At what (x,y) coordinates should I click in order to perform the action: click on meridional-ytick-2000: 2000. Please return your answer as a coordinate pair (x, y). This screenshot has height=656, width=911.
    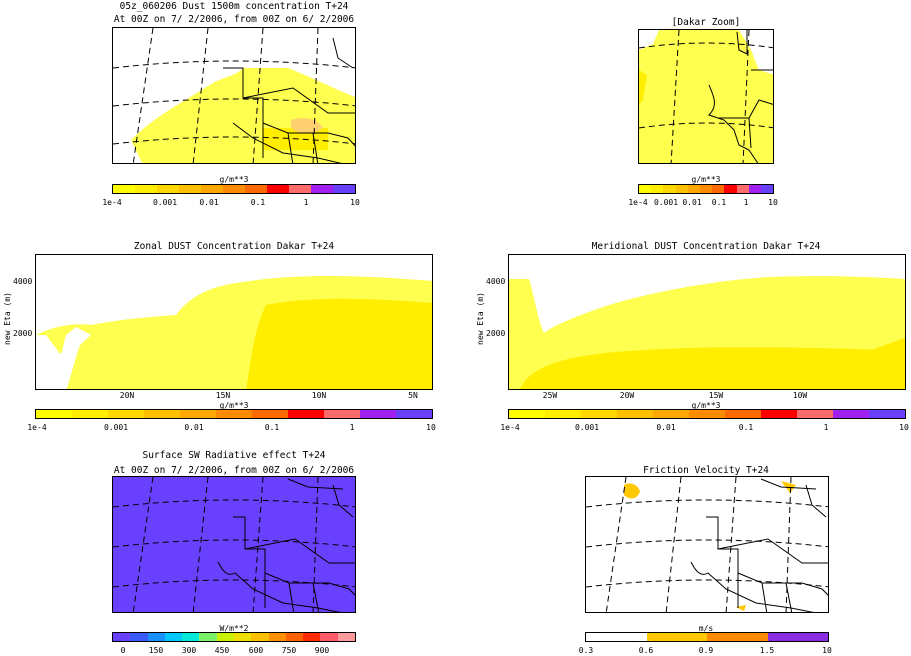
    Looking at the image, I should click on (496, 333).